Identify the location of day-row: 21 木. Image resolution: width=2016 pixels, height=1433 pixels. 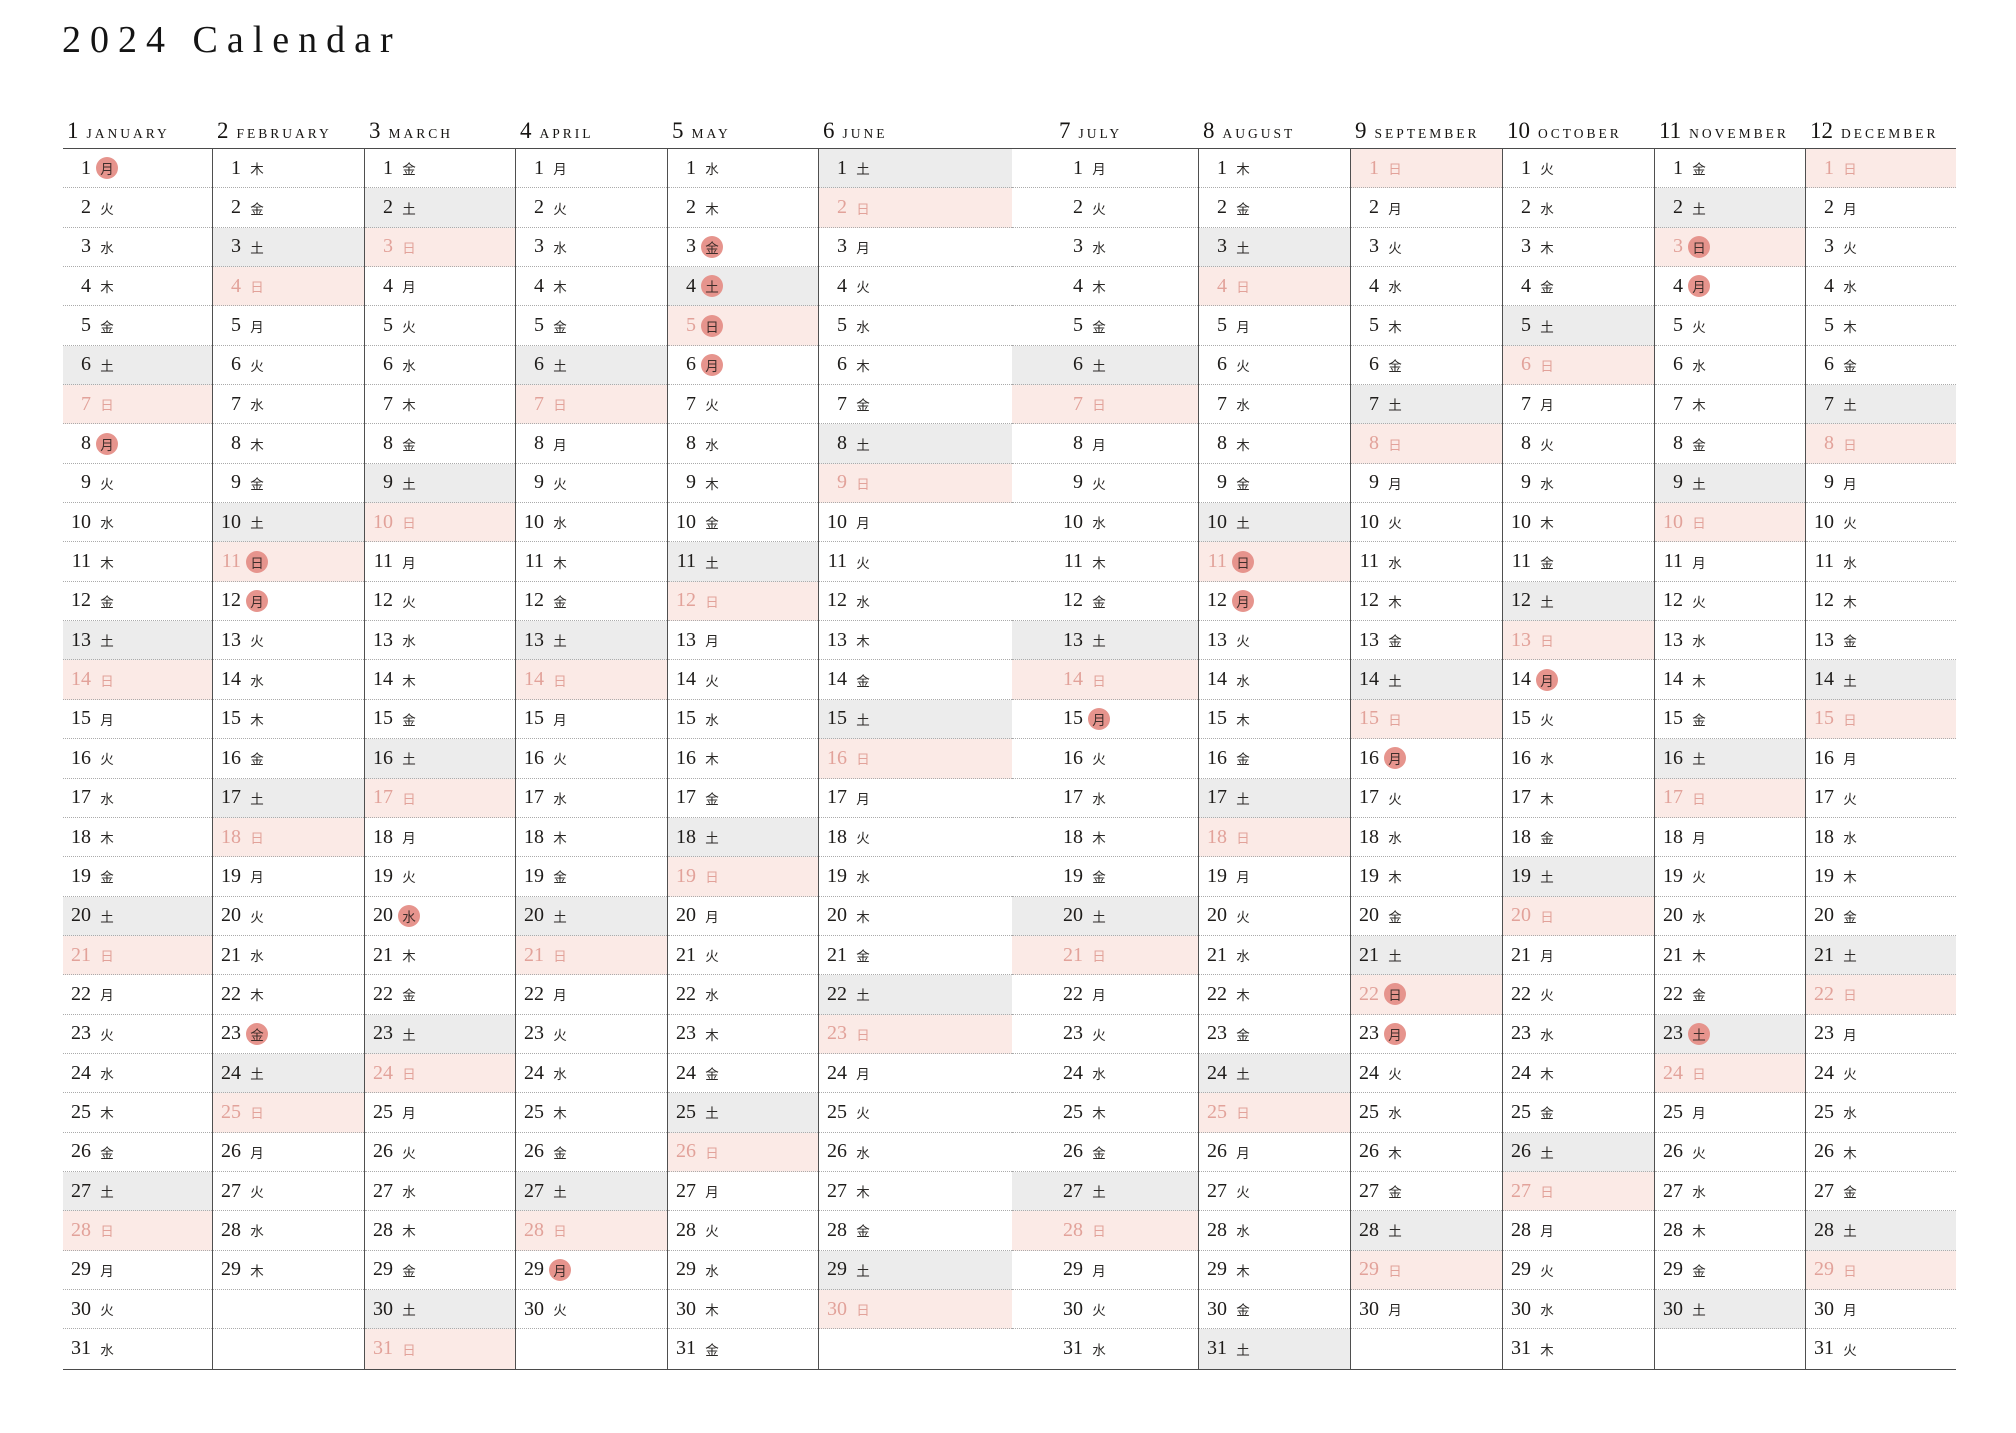
(440, 956).